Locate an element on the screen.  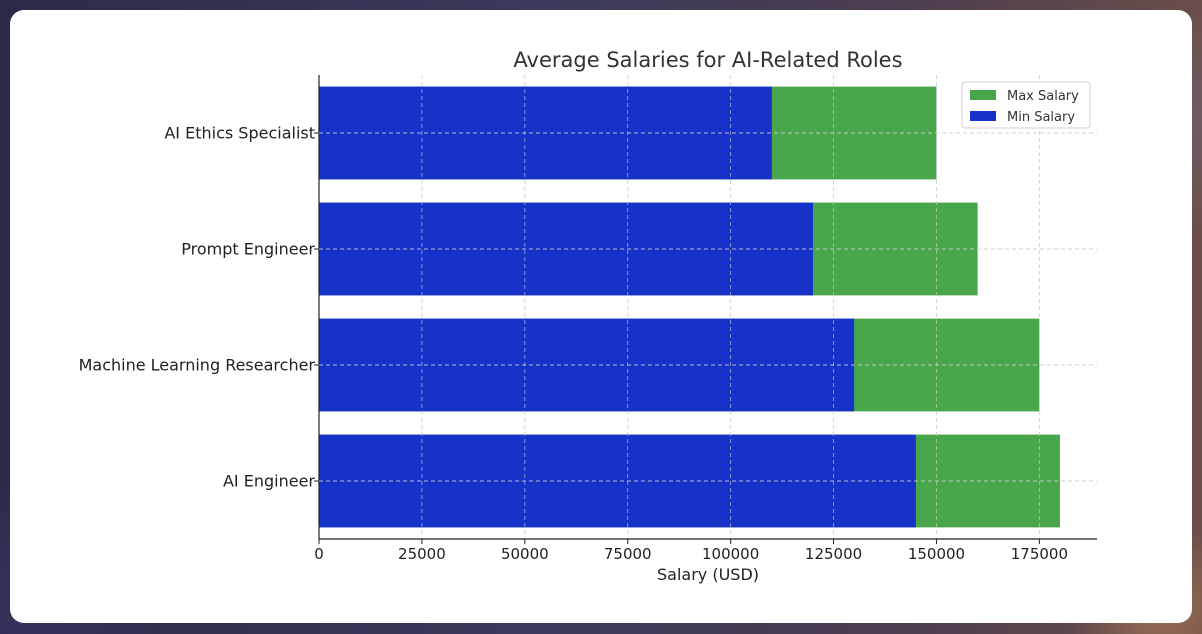
x-tick-label: 175000 is located at coordinates (1039, 554).